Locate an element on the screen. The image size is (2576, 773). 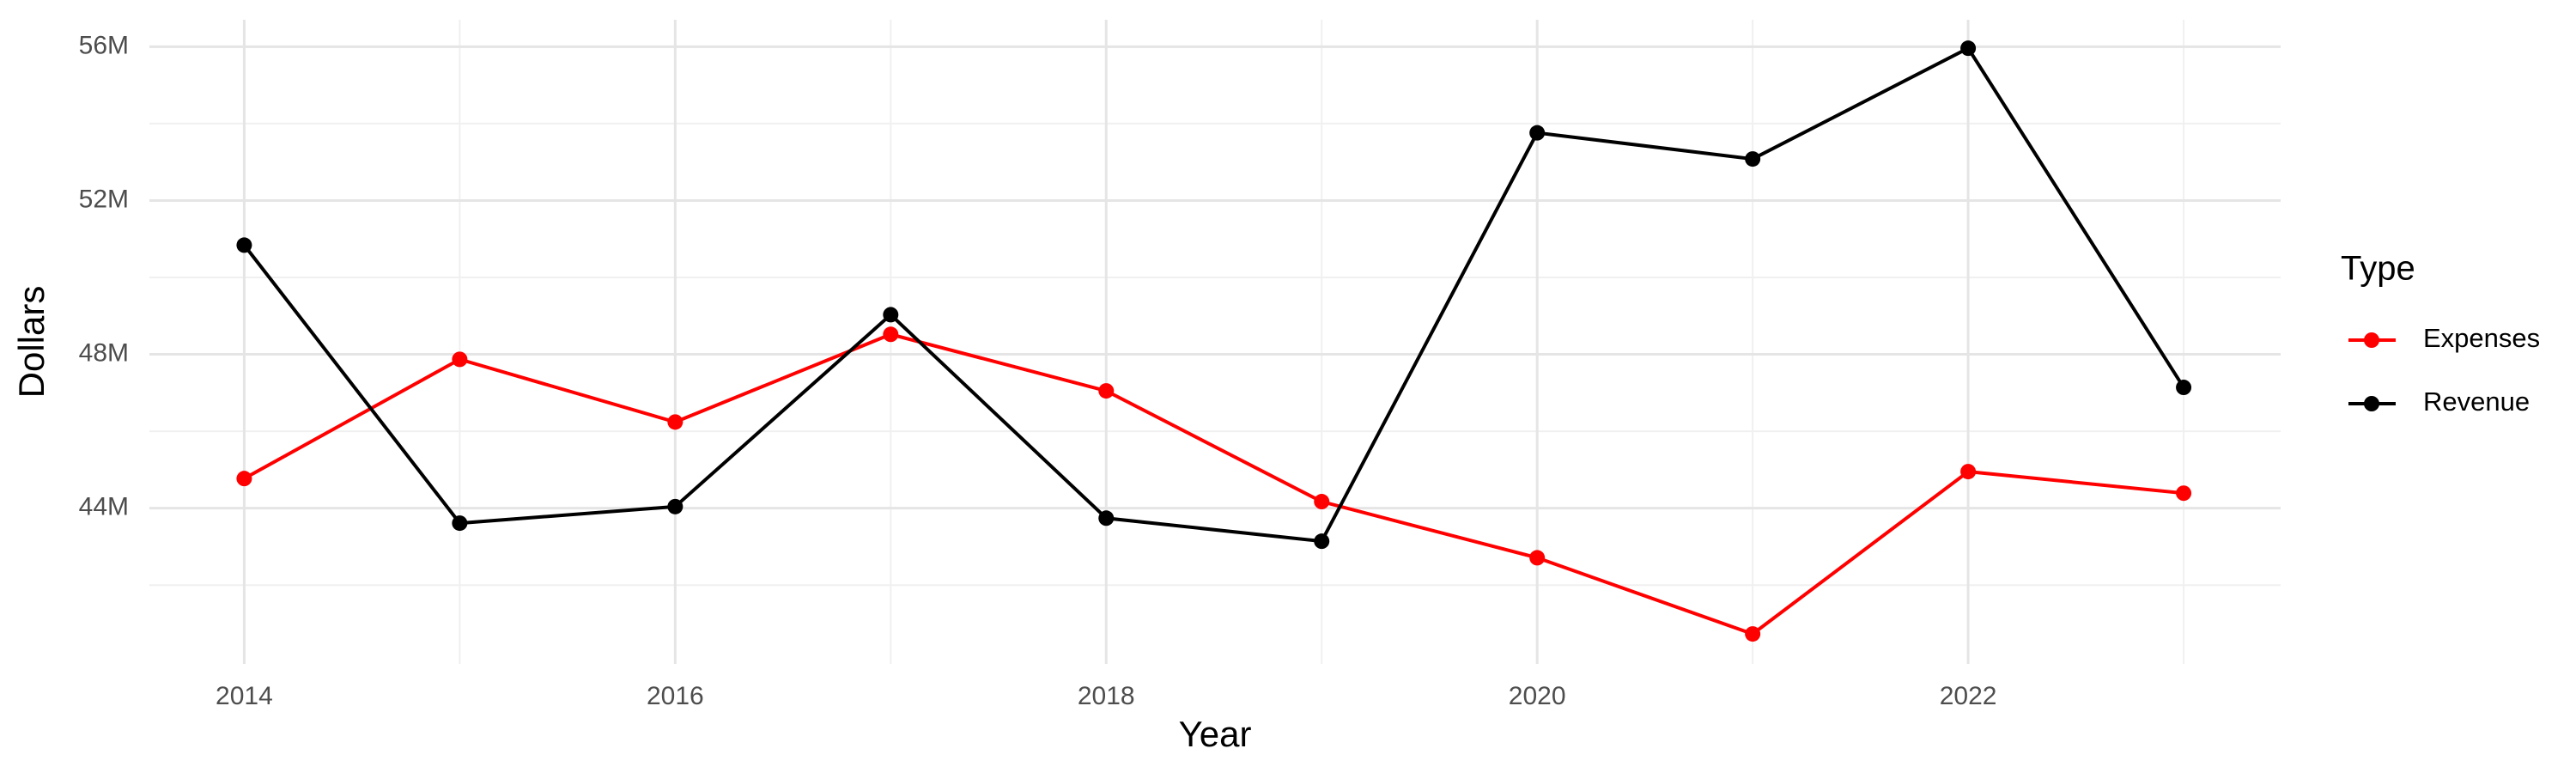
legend-title: Type is located at coordinates (2378, 269).